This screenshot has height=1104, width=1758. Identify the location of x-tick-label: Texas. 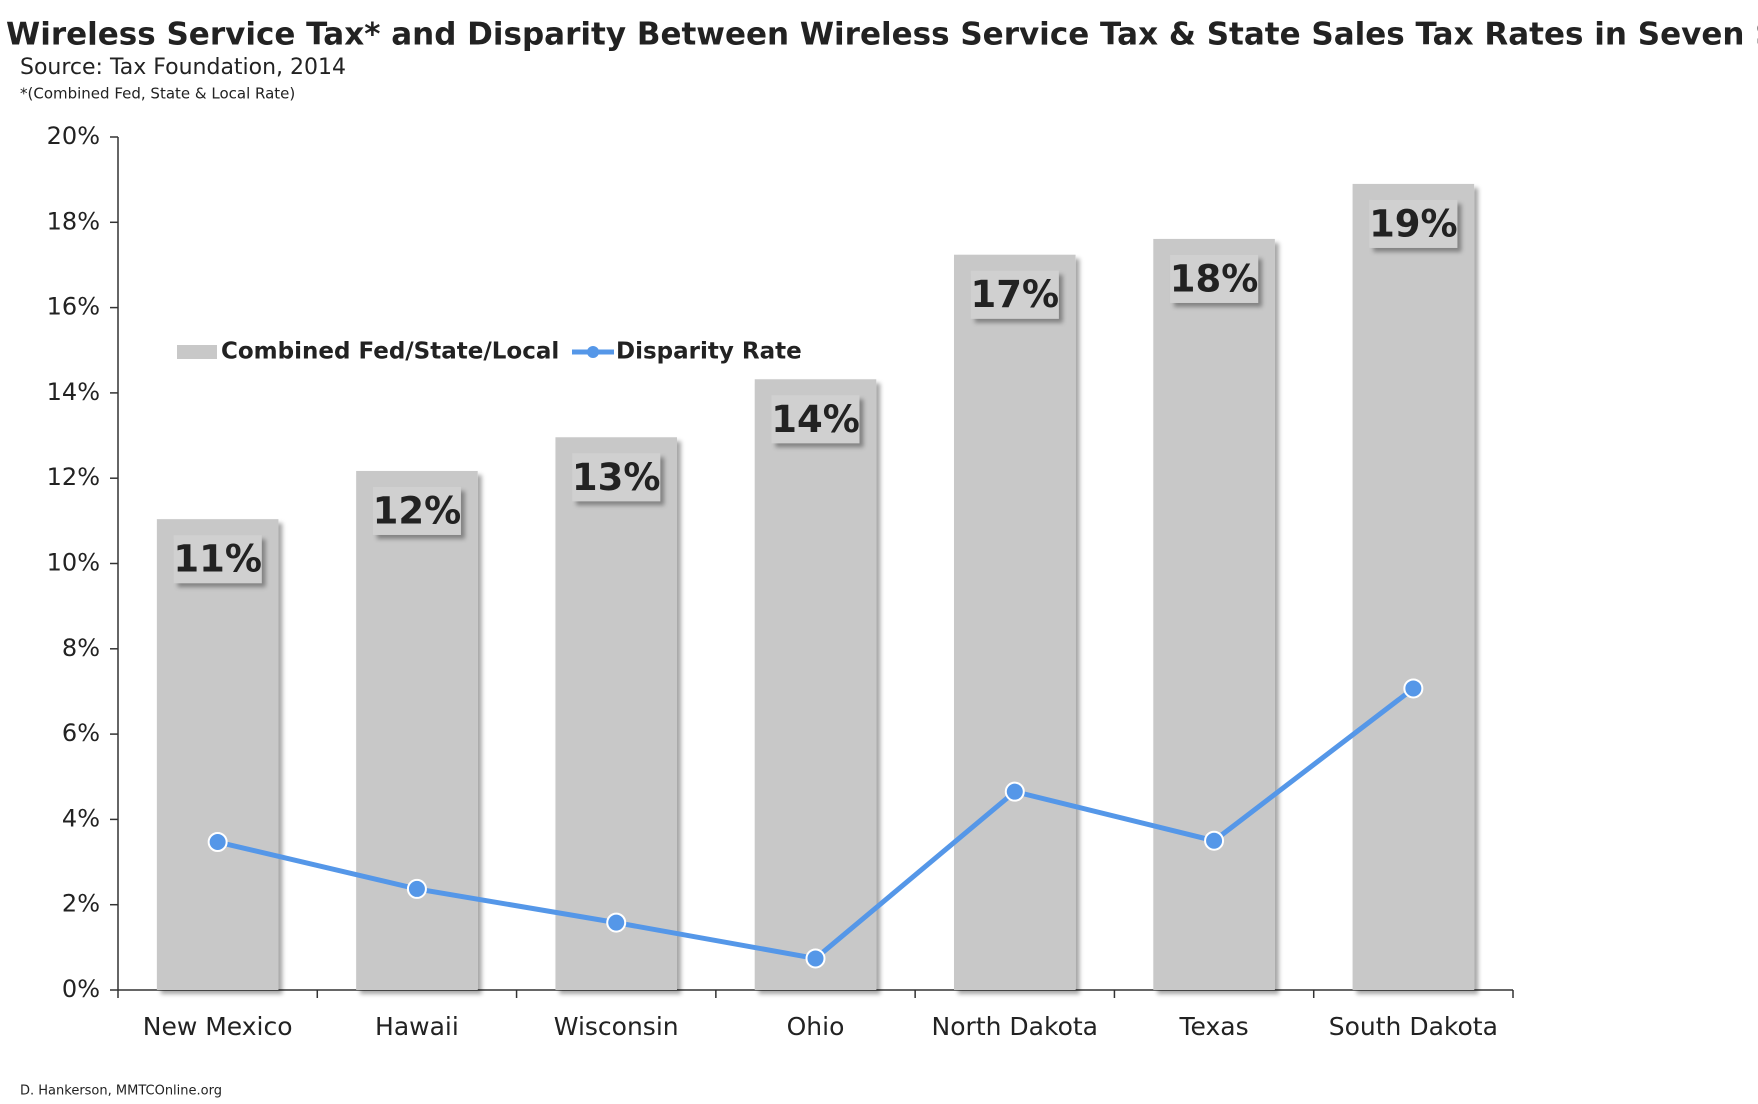
(1214, 1026).